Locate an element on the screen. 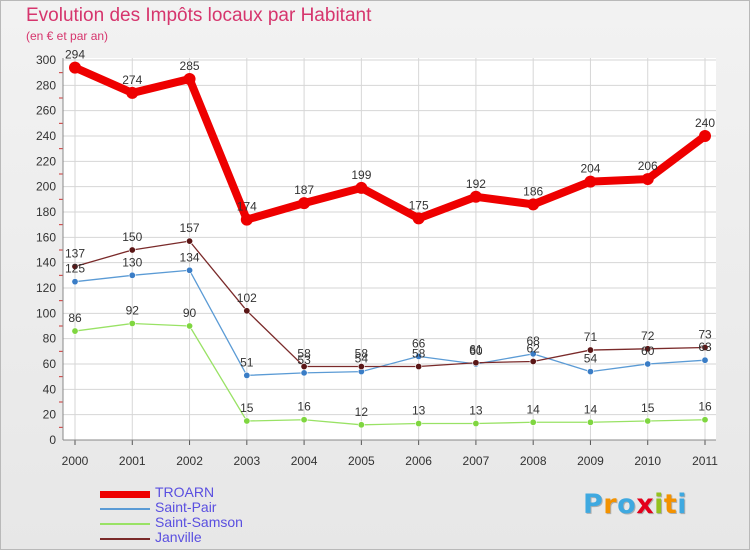  y-tick-label: 60 is located at coordinates (50, 364).